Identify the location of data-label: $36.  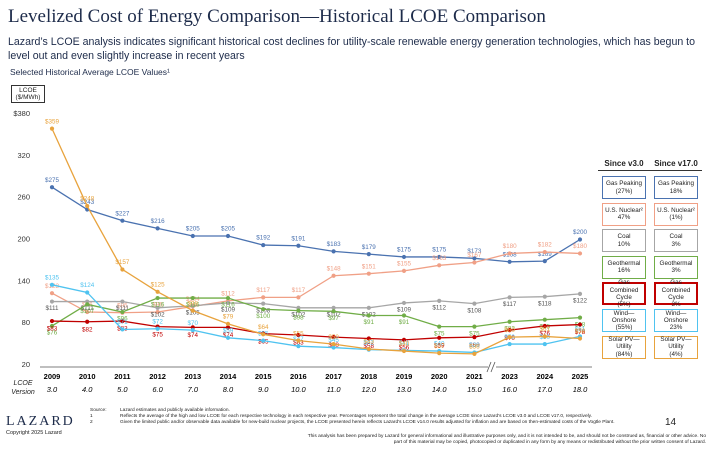
(474, 347).